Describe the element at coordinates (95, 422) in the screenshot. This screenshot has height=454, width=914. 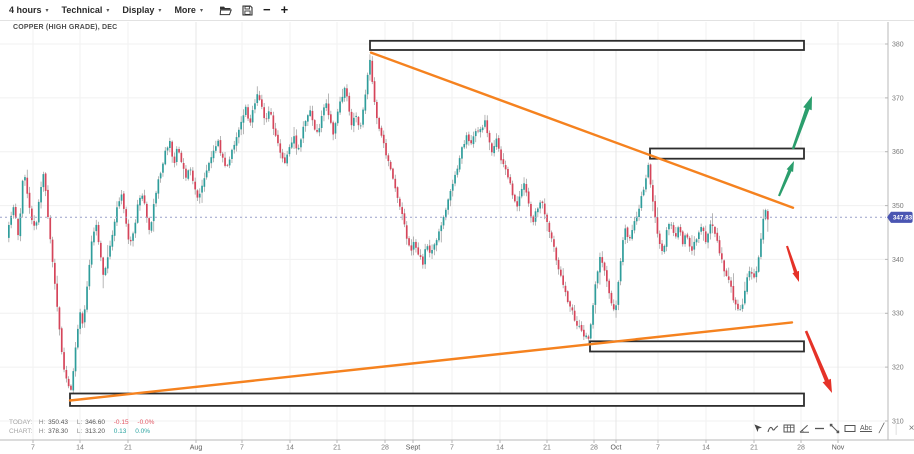
I see `low-value: 346.60` at that location.